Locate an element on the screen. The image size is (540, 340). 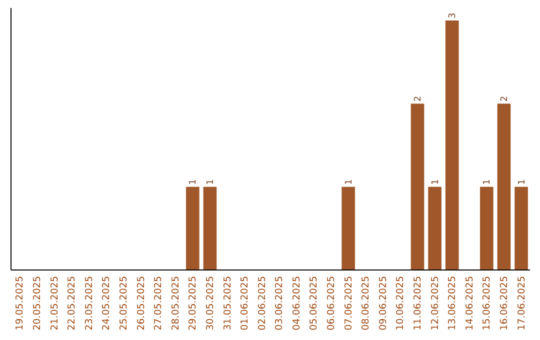
x-tick-label: 15.06.2025 is located at coordinates (487, 303).